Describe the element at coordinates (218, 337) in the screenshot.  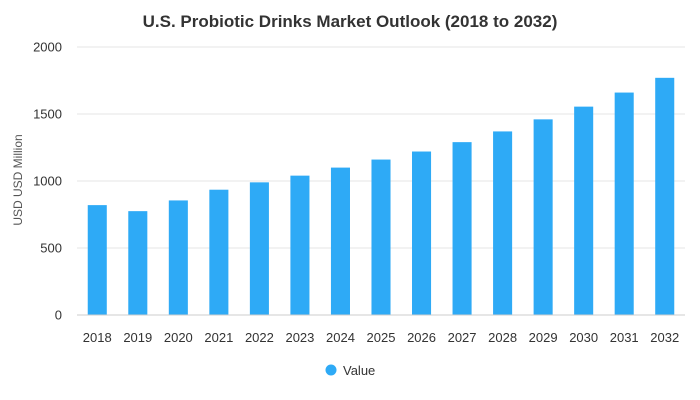
I see `x-tick-label: 2021` at that location.